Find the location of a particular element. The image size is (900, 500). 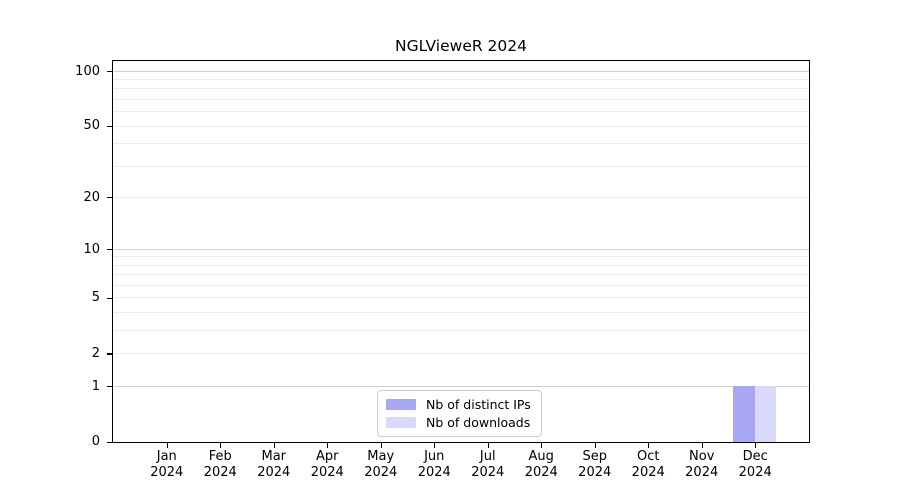

x-tick-label: Apr 2024 is located at coordinates (327, 465).